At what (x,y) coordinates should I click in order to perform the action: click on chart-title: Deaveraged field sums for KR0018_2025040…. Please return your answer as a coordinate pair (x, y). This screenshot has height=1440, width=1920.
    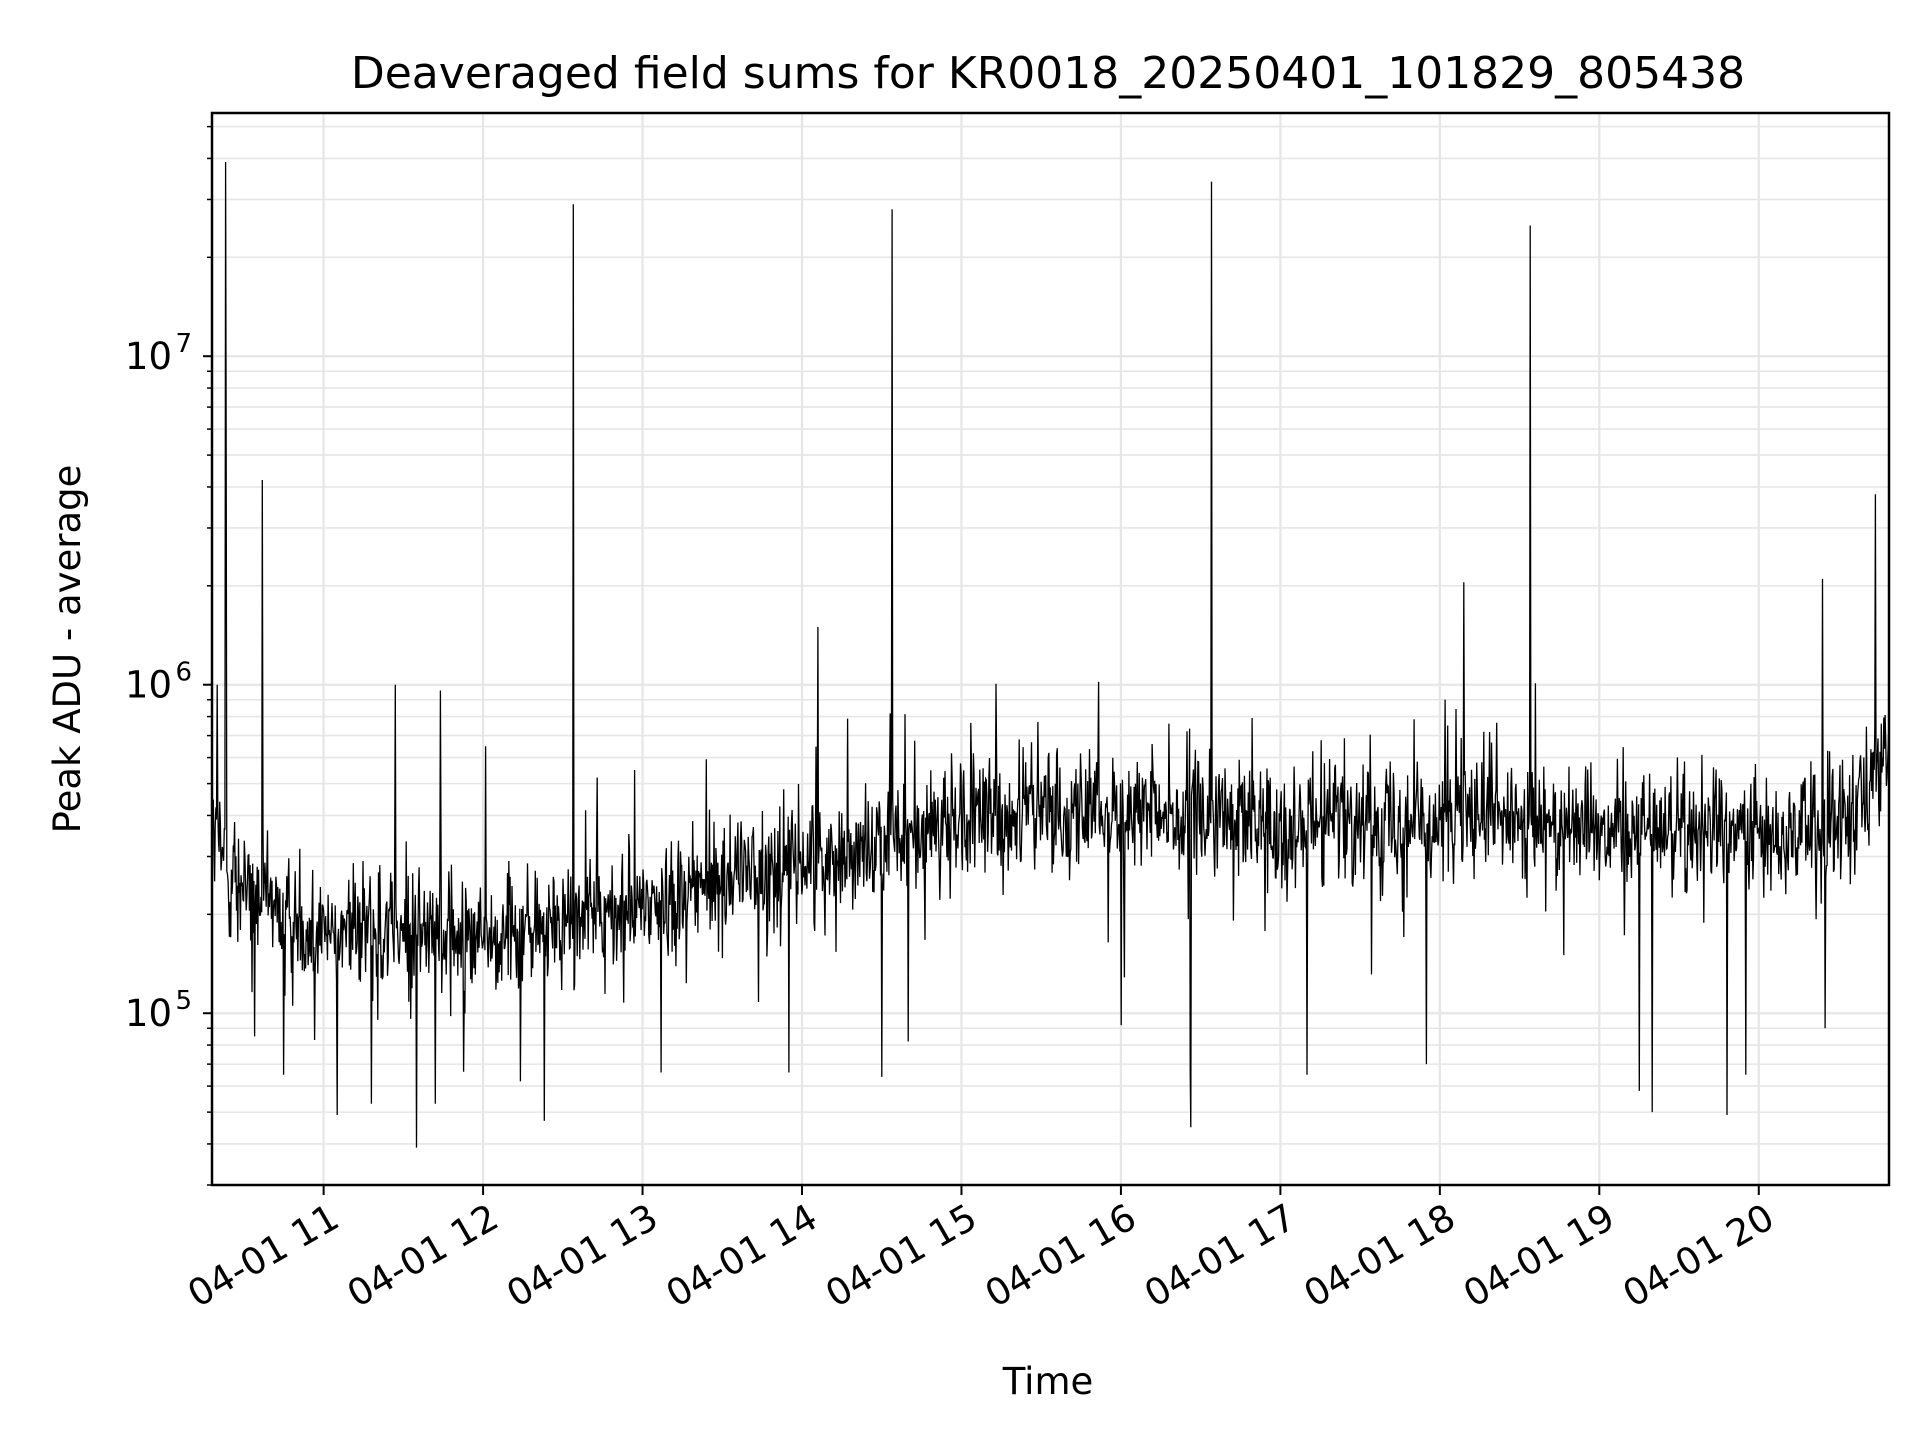
    Looking at the image, I should click on (1048, 73).